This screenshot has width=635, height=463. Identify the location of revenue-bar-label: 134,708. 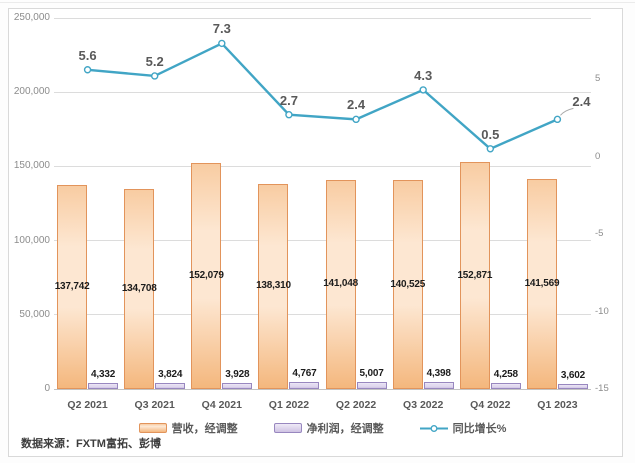
(139, 289).